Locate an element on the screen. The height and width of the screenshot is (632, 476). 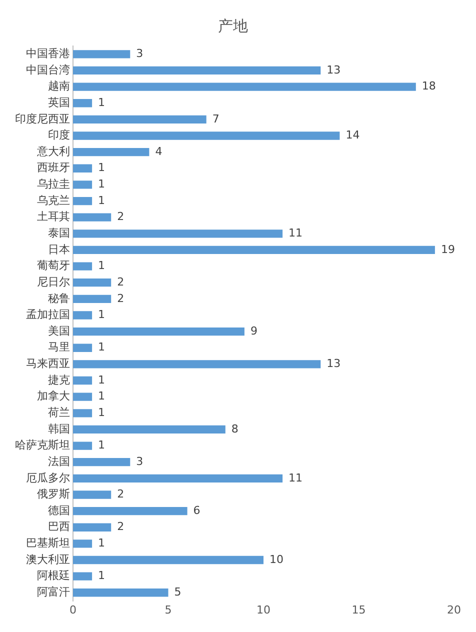
y-tick-label: 秘鲁 is located at coordinates (59, 298).